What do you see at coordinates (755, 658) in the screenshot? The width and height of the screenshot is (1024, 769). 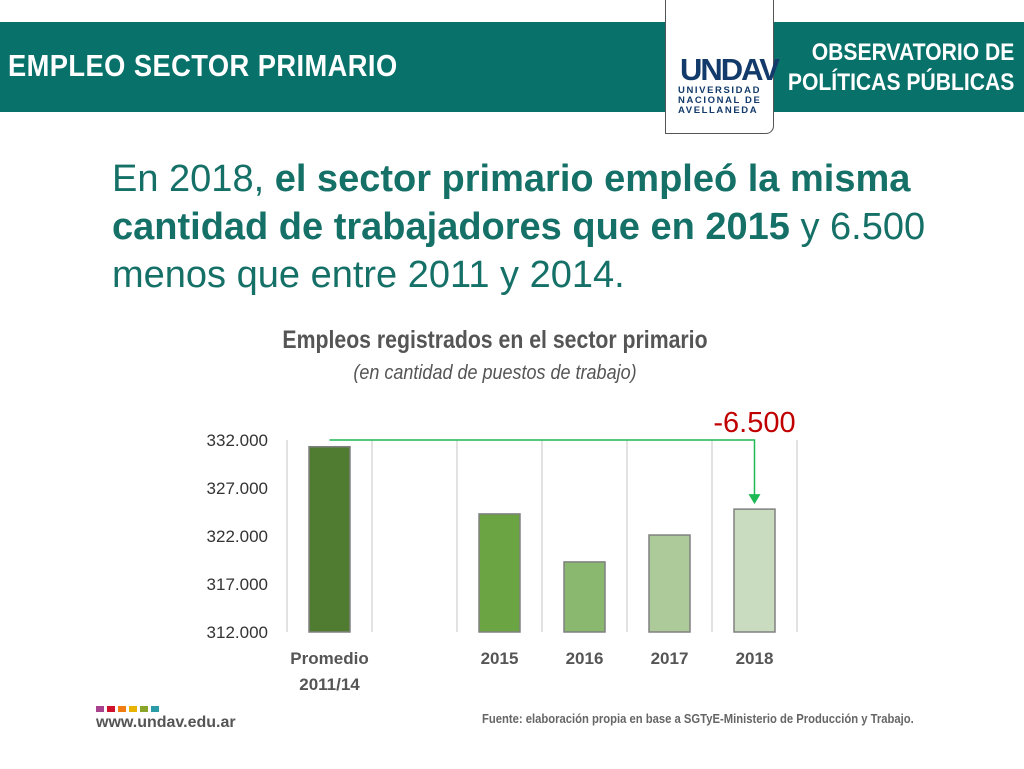 I see `x-tick-label: 2018` at bounding box center [755, 658].